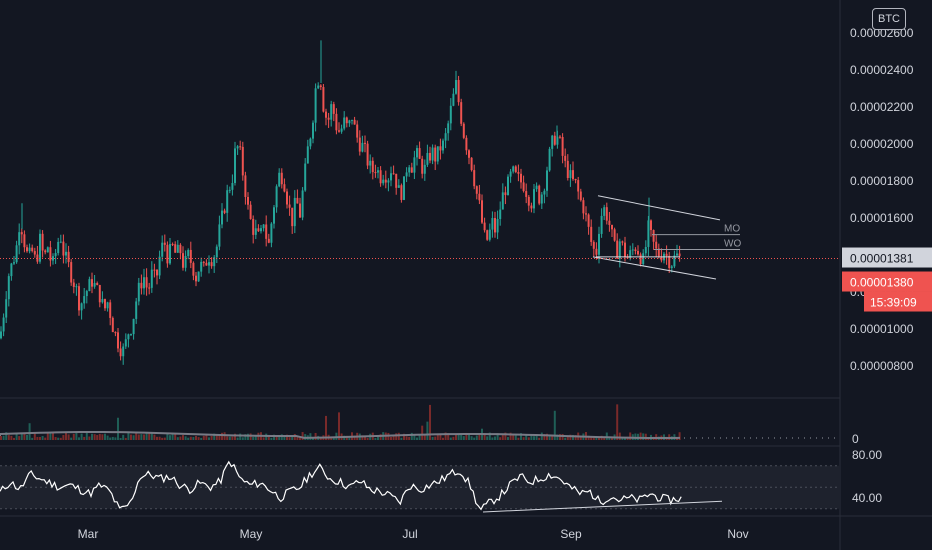 This screenshot has width=932, height=550. Describe the element at coordinates (882, 366) in the screenshot. I see `price-tick-label: 0.00000800` at that location.